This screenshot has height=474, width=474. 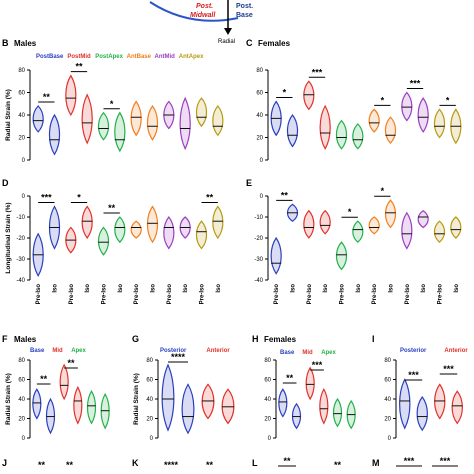 What do you see at coordinates (25, 339) in the screenshot?
I see `panel-title-F: Males` at bounding box center [25, 339].